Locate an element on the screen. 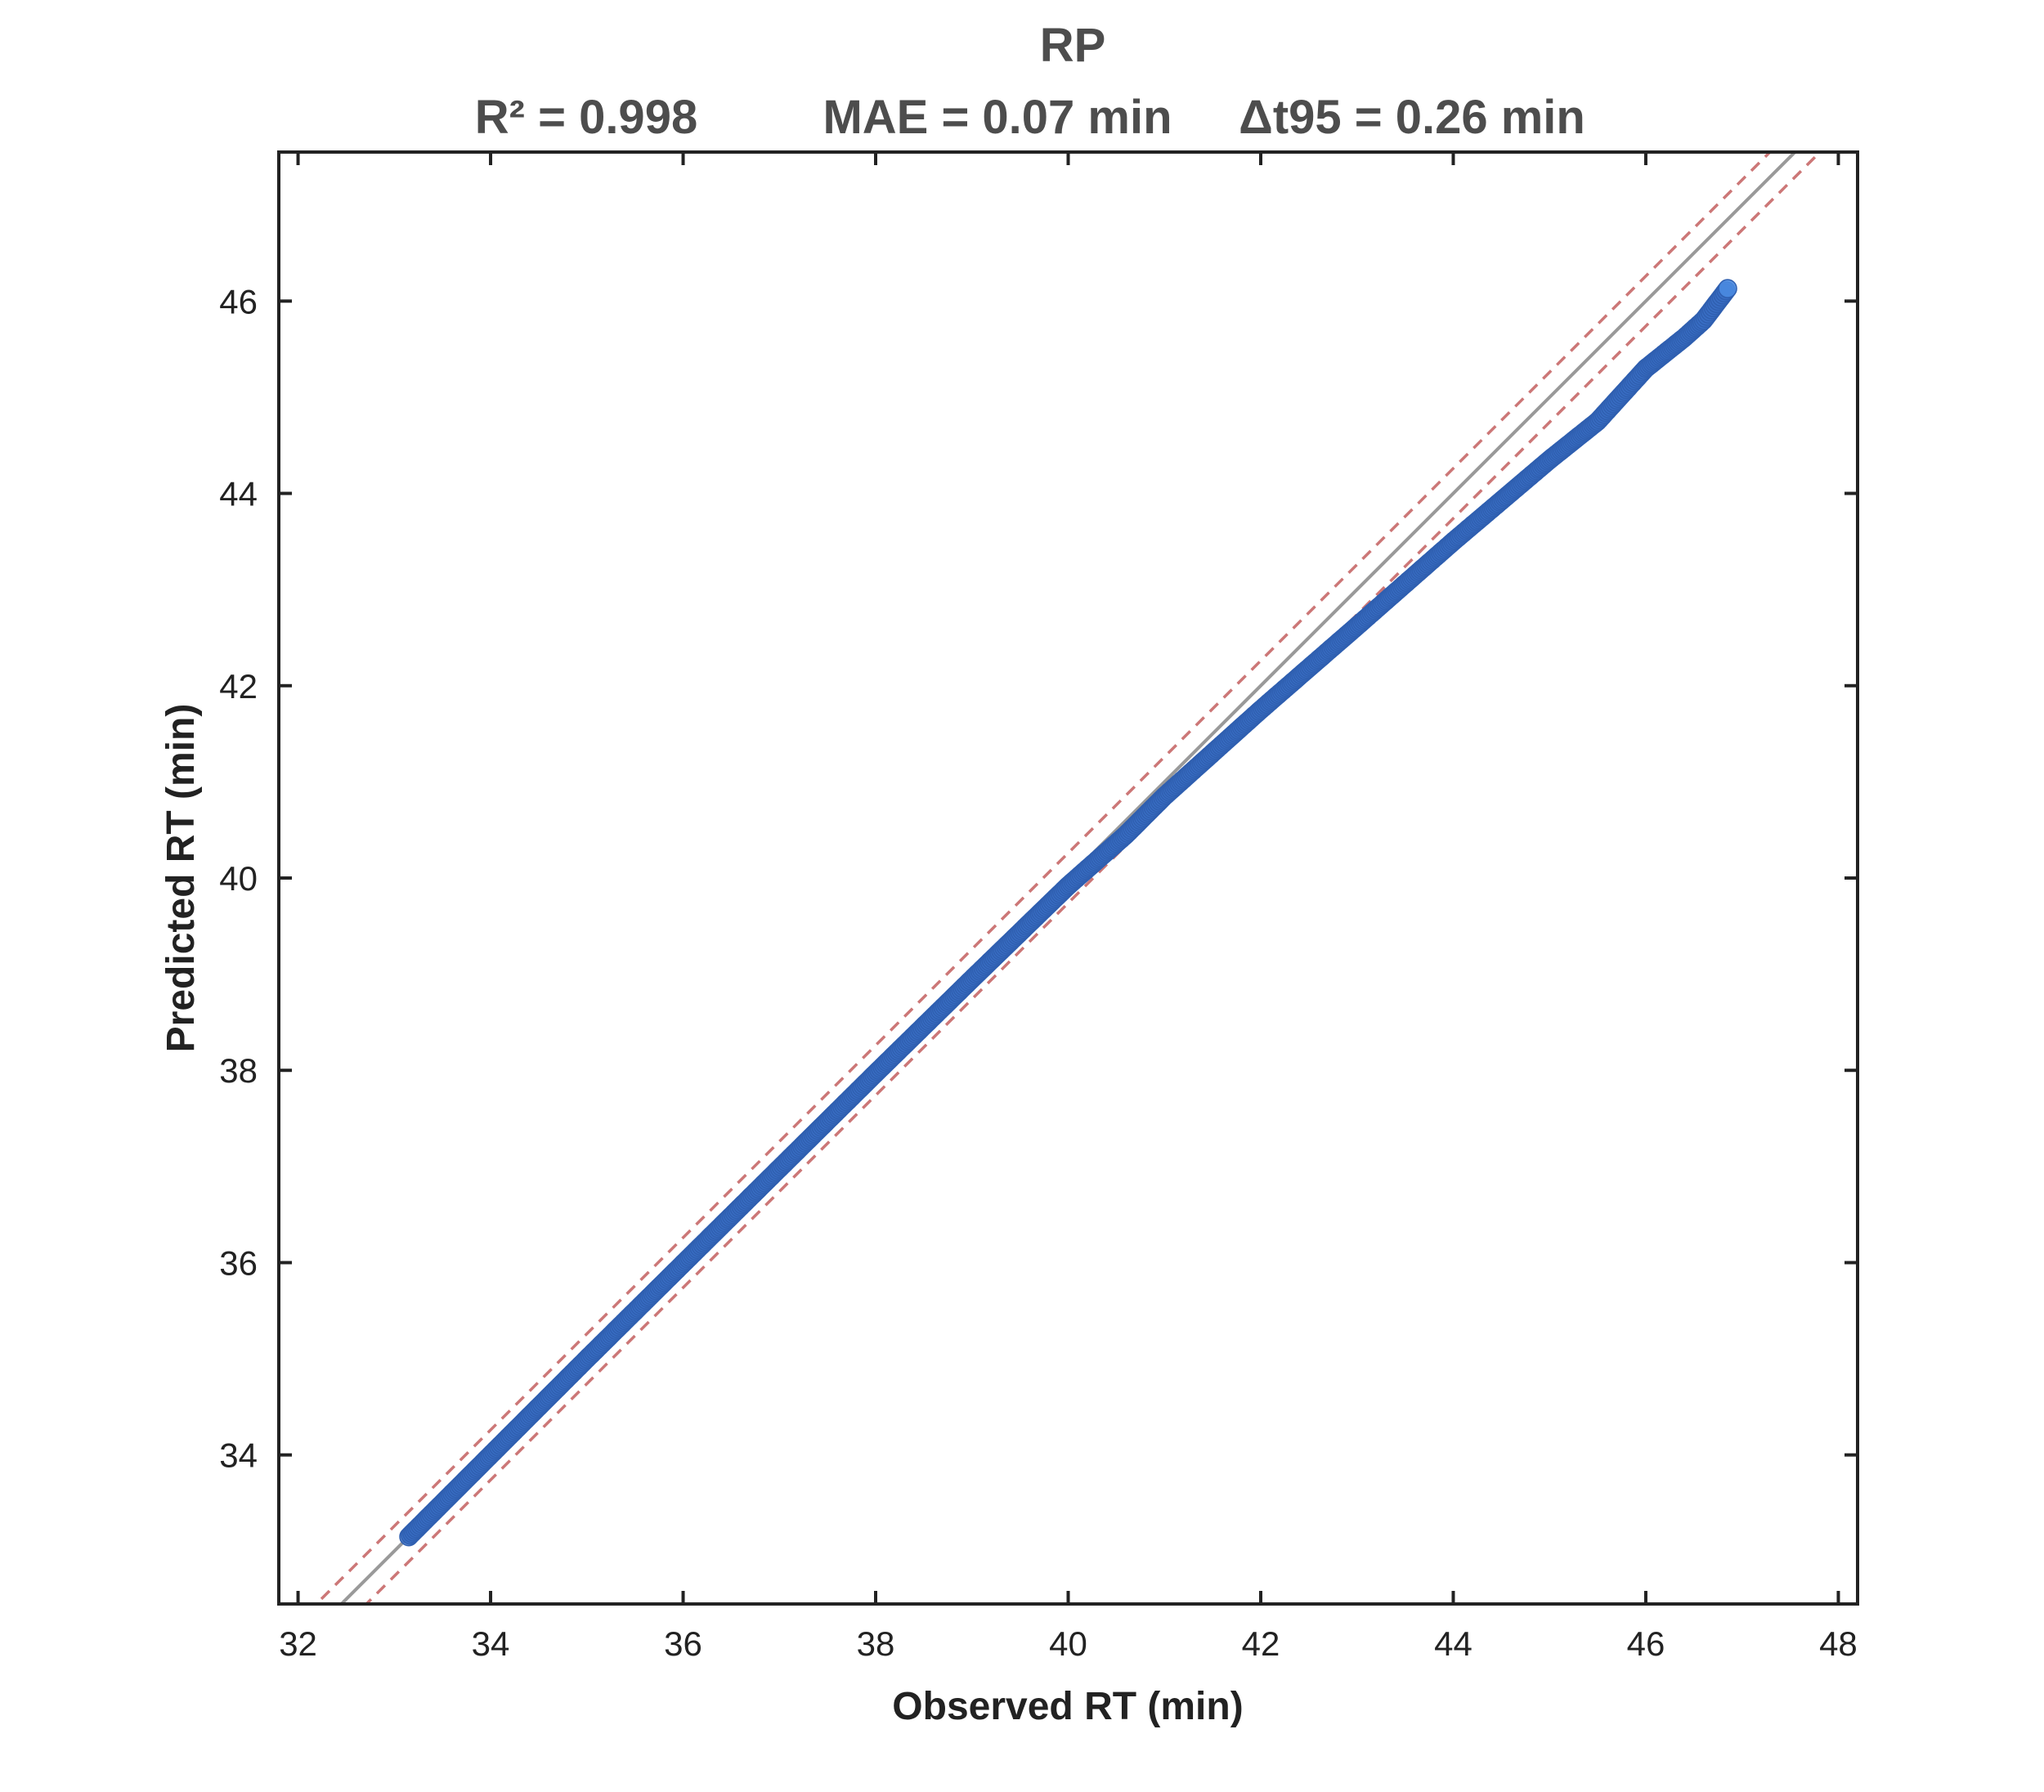 The width and height of the screenshot is (2044, 1792). y-tick-label: 34 is located at coordinates (239, 1455).